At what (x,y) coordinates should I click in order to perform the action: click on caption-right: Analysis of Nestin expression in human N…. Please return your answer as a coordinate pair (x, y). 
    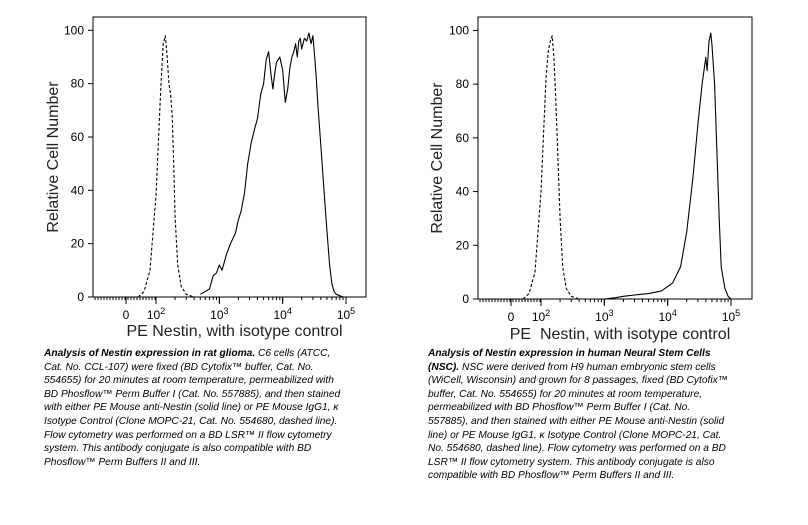
    Looking at the image, I should click on (578, 415).